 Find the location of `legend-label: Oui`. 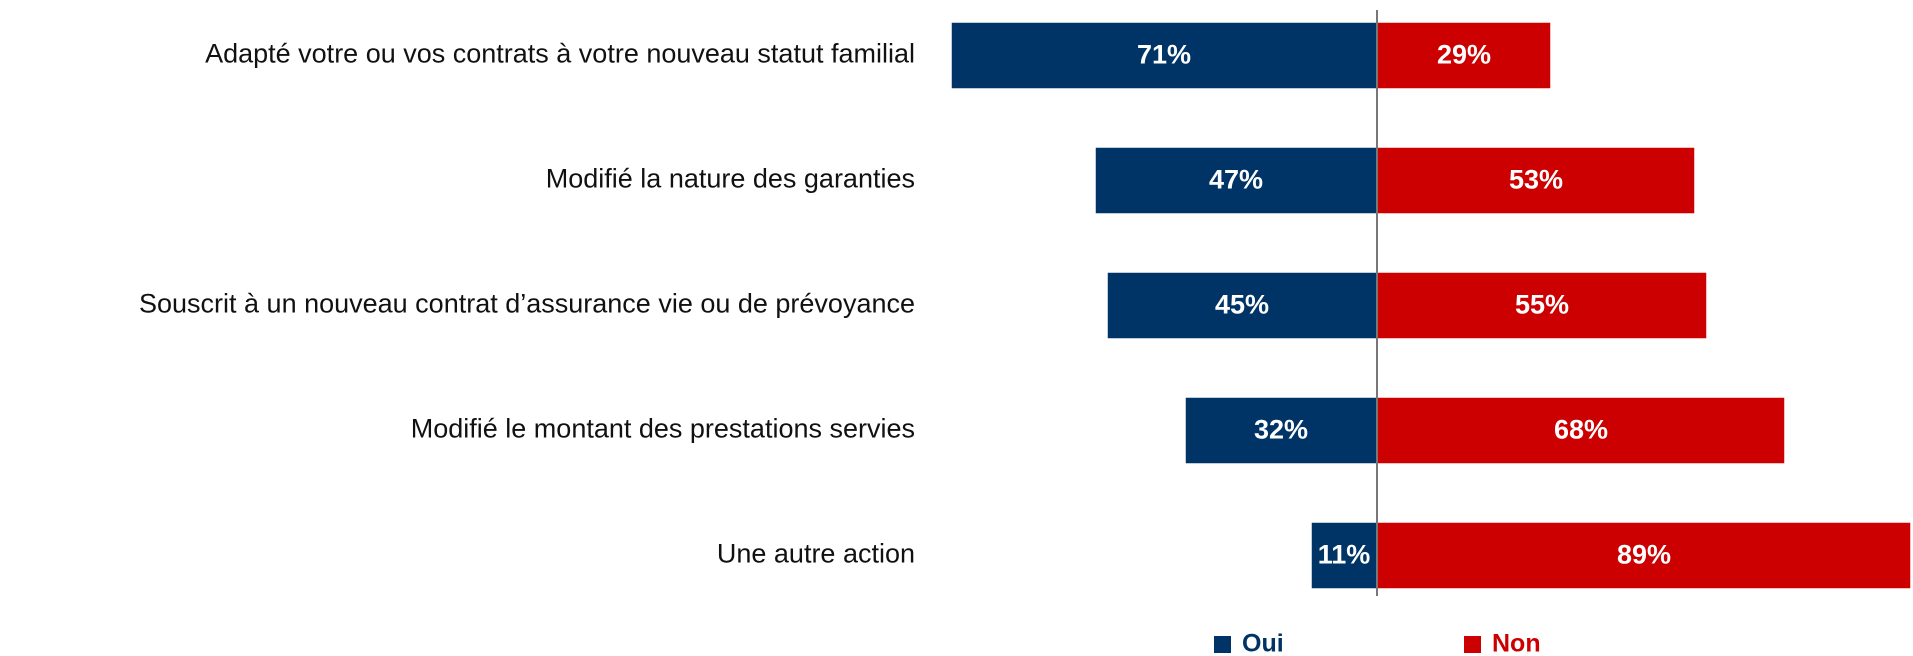

legend-label: Oui is located at coordinates (1263, 643).